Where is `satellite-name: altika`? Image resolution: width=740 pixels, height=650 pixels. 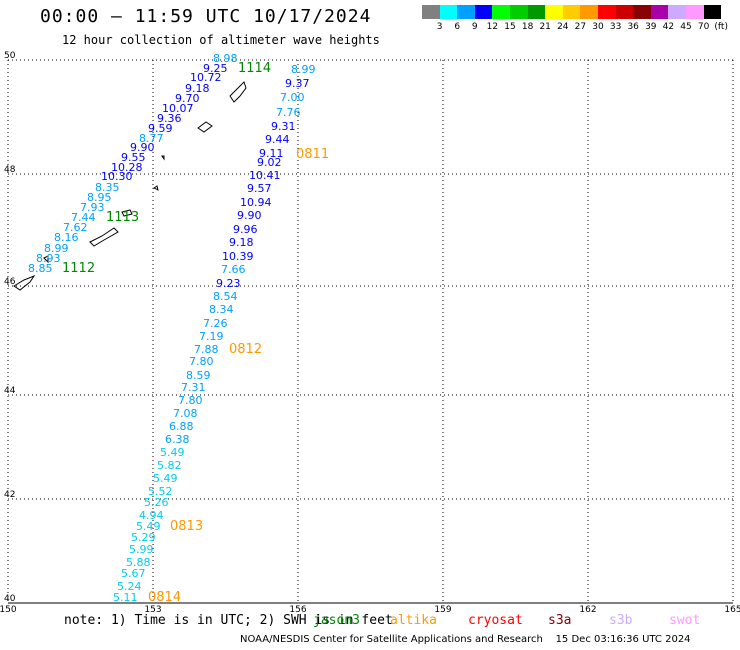 satellite-name: altika is located at coordinates (413, 620).